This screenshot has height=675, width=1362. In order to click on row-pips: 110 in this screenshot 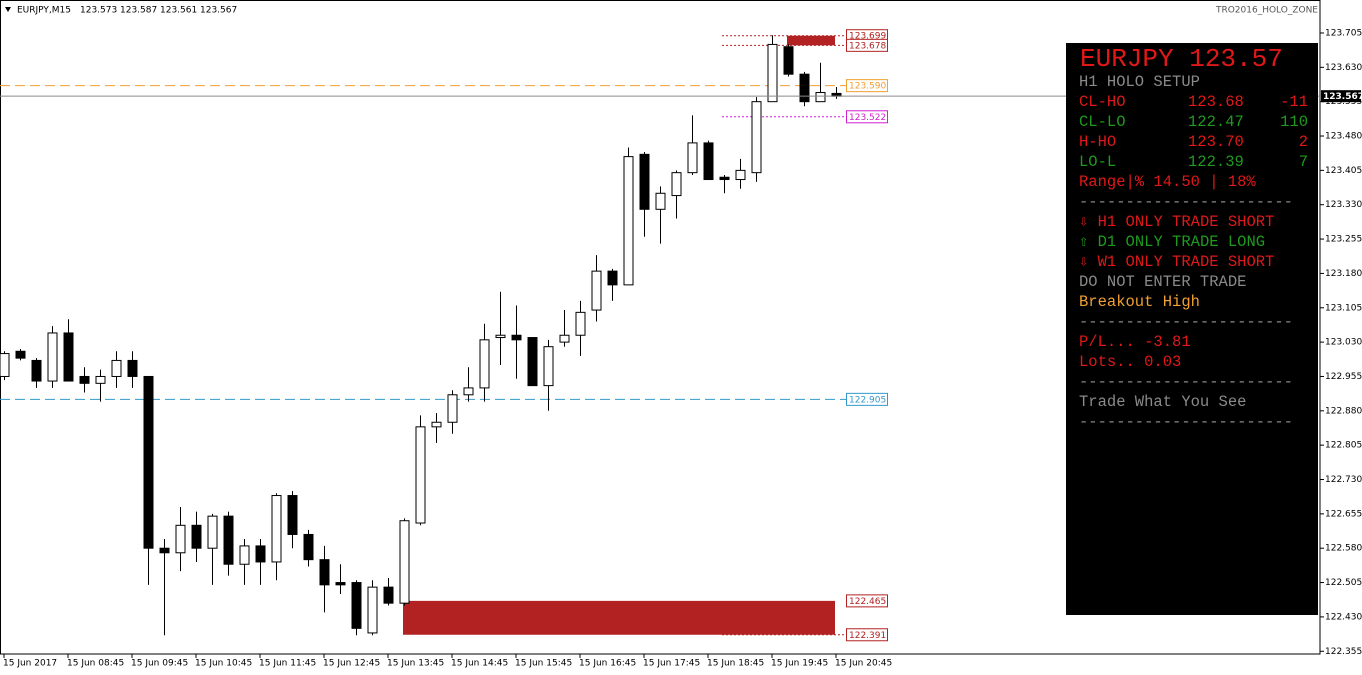, I will do `click(1294, 122)`.